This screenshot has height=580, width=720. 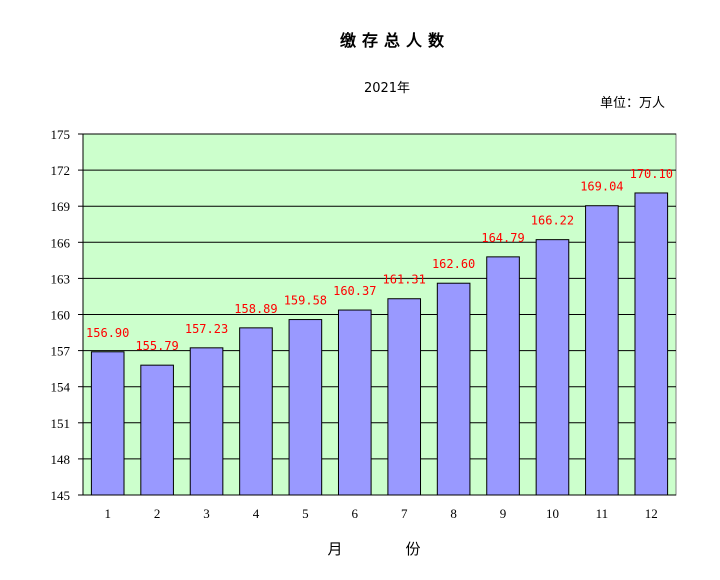 I want to click on y-tick-label: 151, so click(x=61, y=423).